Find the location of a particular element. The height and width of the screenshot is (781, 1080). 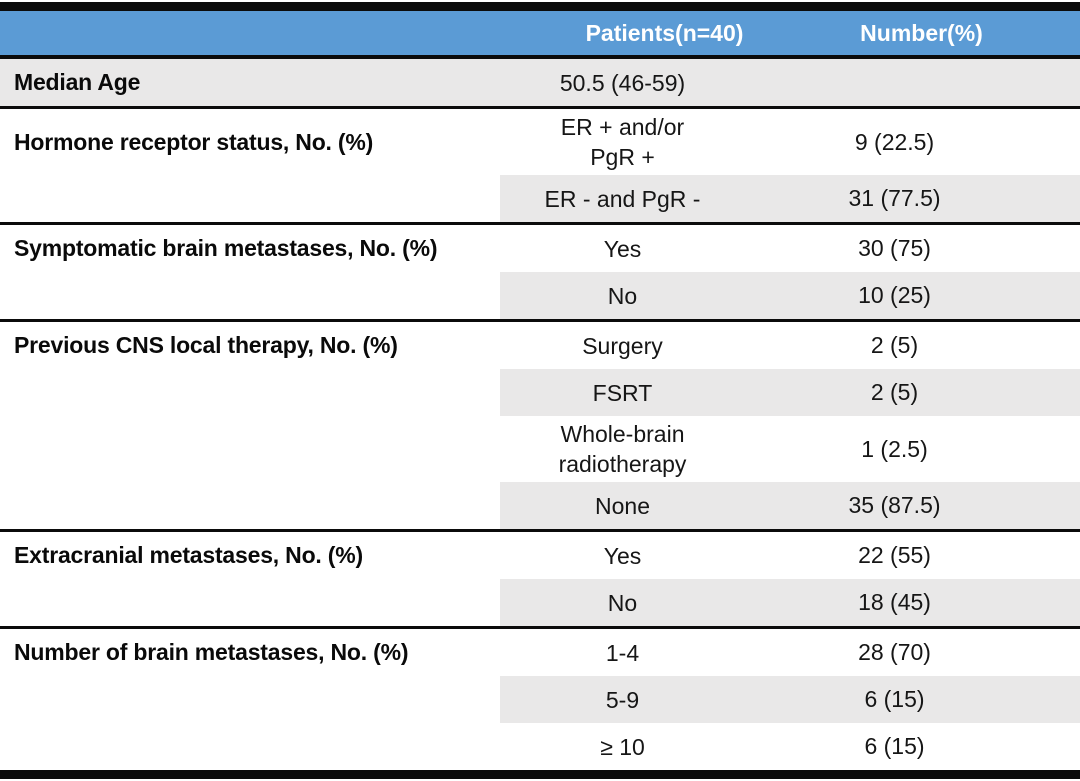

column-header-patients: Patients(n=40) is located at coordinates (664, 32).